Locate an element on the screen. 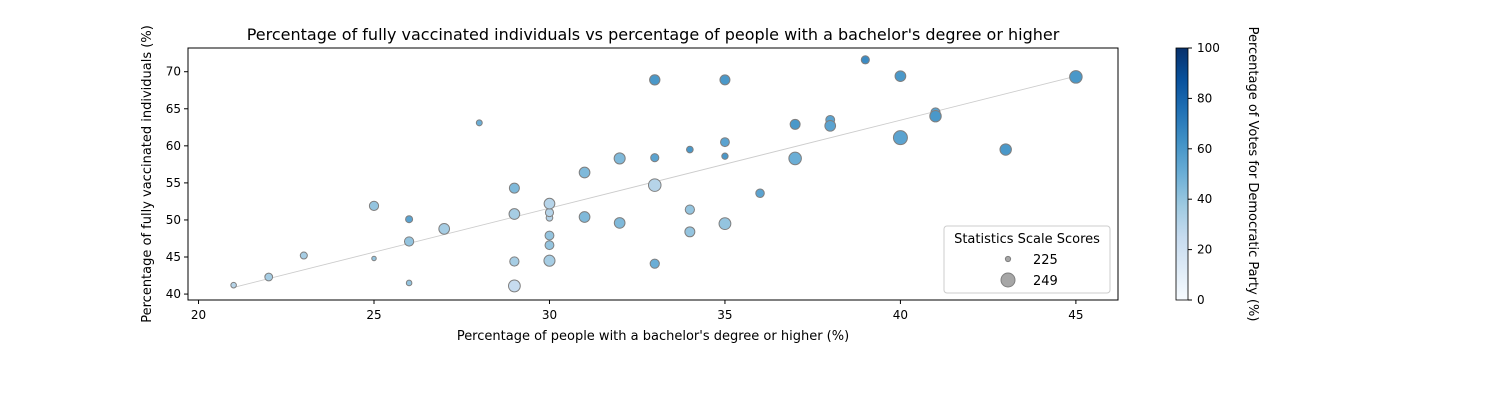 This screenshot has width=1500, height=400. colorbar-tick-label: 60 is located at coordinates (1204, 149).